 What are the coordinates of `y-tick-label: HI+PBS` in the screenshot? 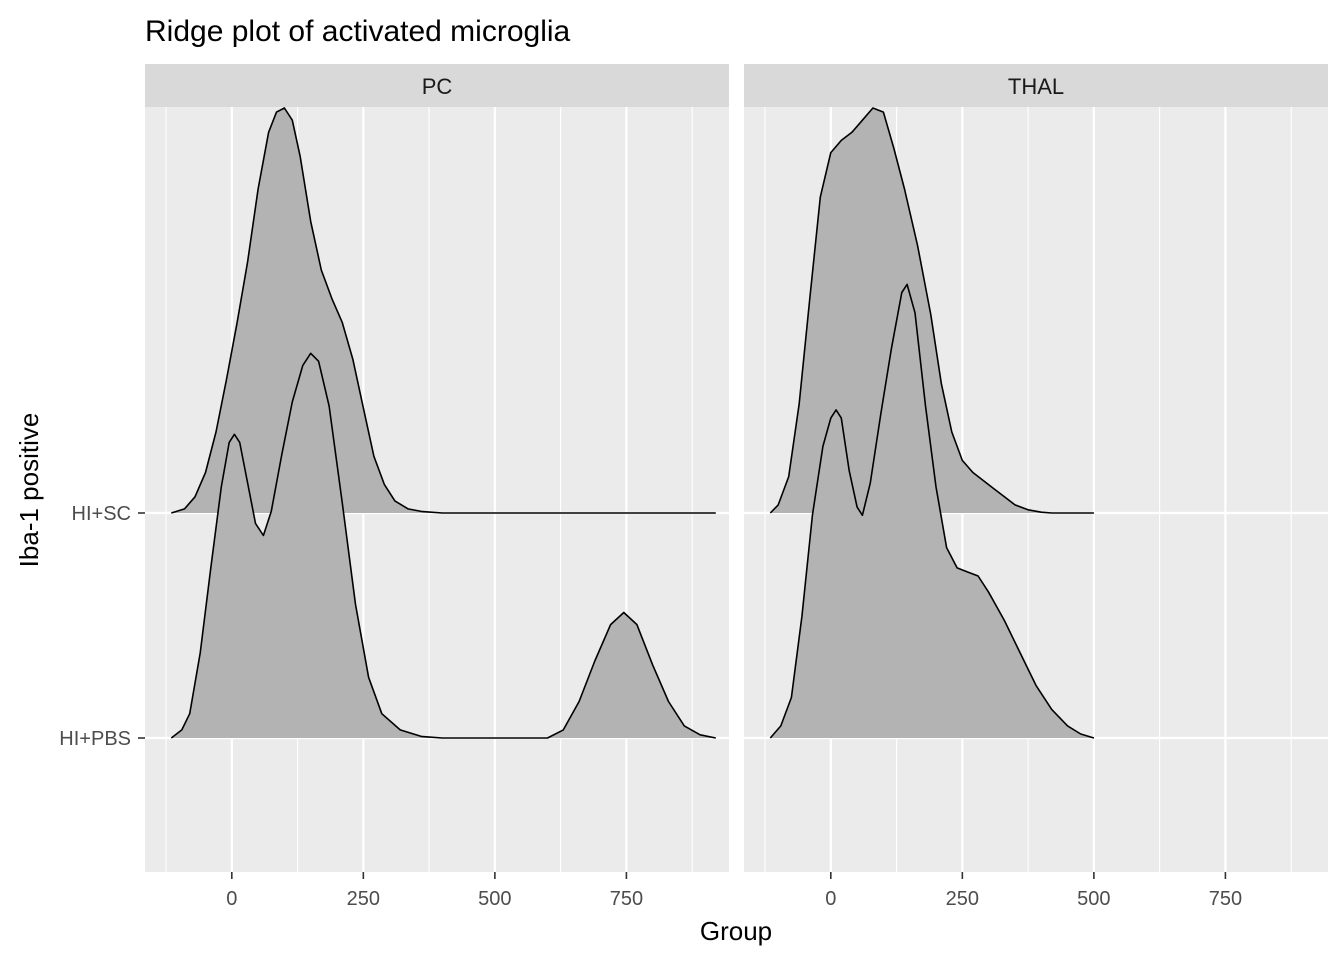 It's located at (95, 739).